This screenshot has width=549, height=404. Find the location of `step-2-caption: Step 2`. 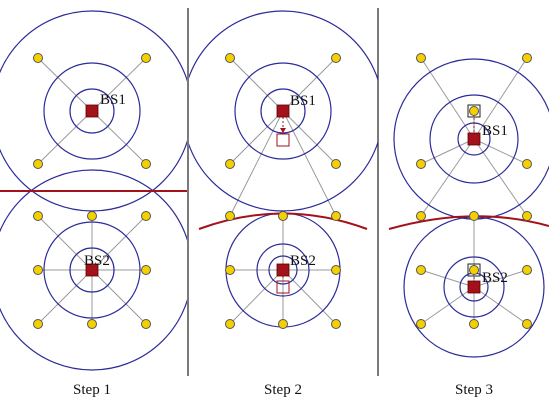

step-2-caption: Step 2 is located at coordinates (283, 390).